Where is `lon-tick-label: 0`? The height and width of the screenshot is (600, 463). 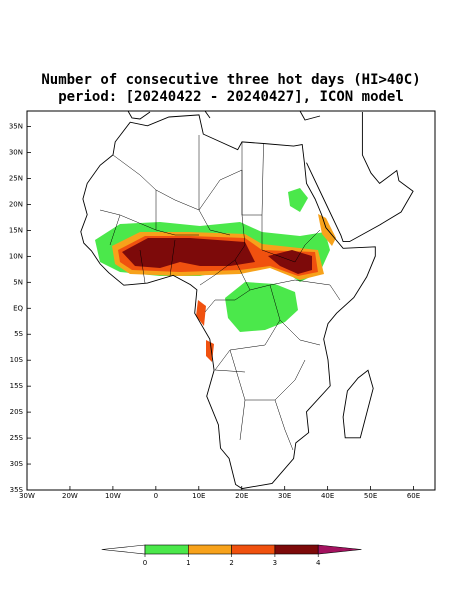 lon-tick-label: 0 is located at coordinates (156, 496).